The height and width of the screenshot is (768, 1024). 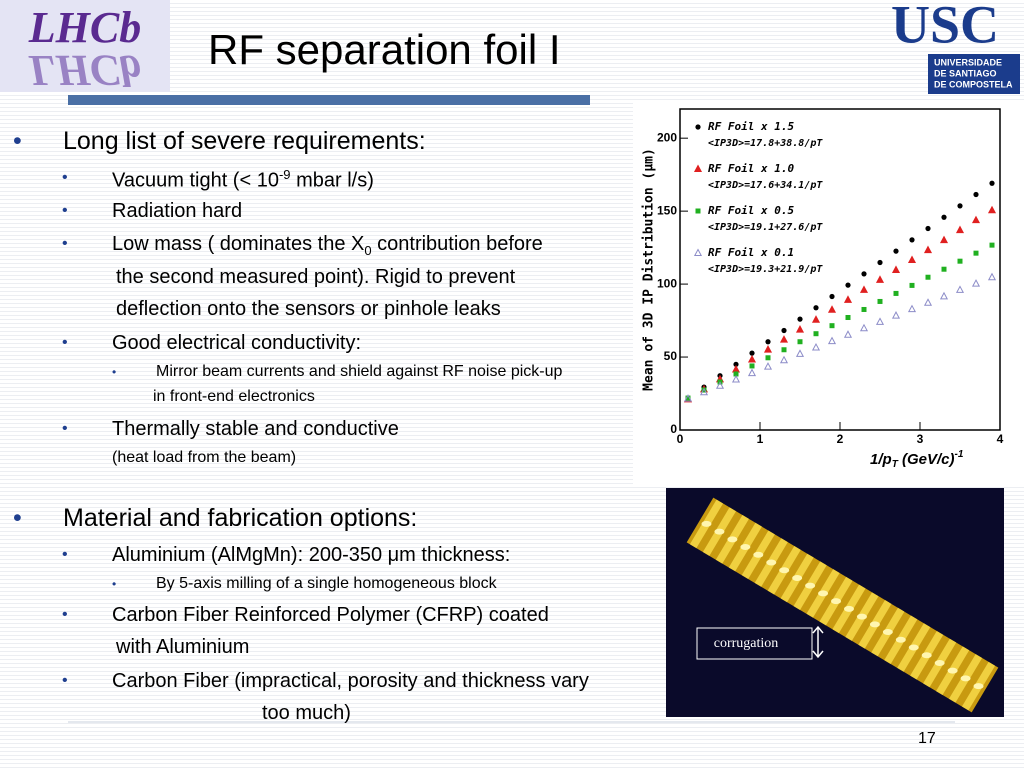 I want to click on y-tick-label: 200, so click(x=667, y=137).